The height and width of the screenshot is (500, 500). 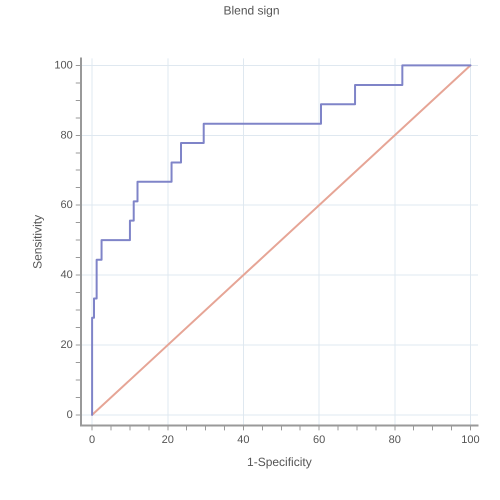 I want to click on y-axis-title: Sensitivity, so click(x=37, y=241).